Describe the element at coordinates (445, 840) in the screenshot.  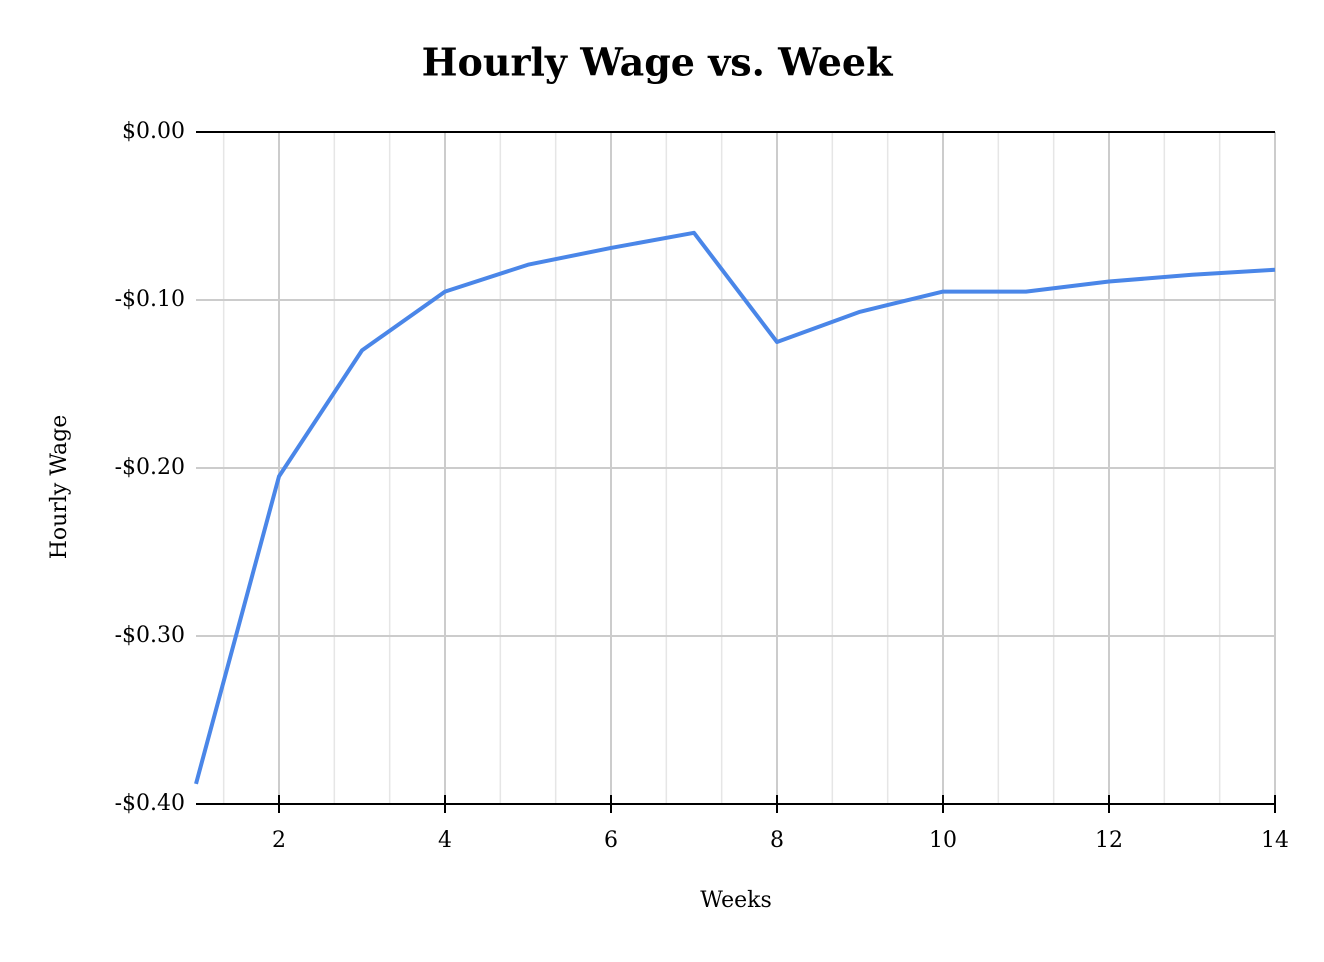
I see `x-tick-label: 4` at that location.